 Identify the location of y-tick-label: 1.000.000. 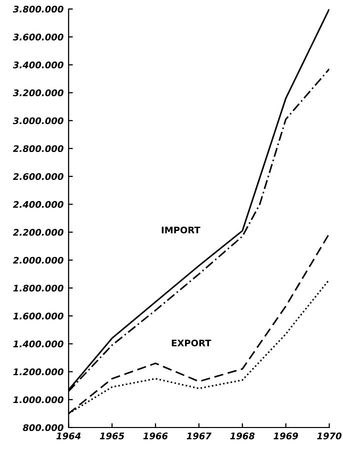
(38, 400).